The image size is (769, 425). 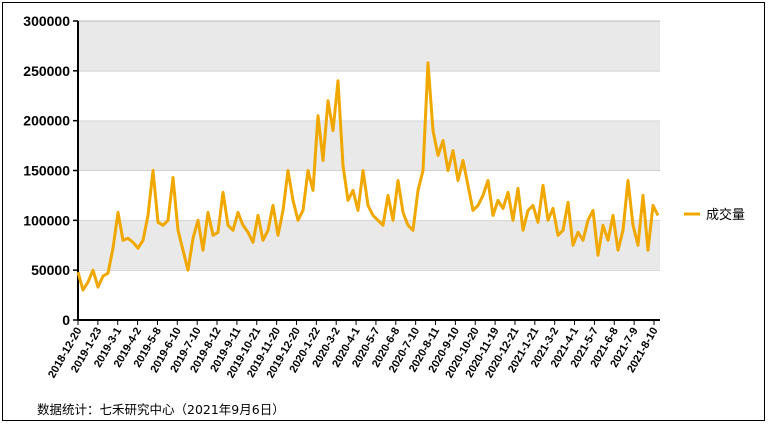 What do you see at coordinates (46, 171) in the screenshot?
I see `y-tick-label: 150000` at bounding box center [46, 171].